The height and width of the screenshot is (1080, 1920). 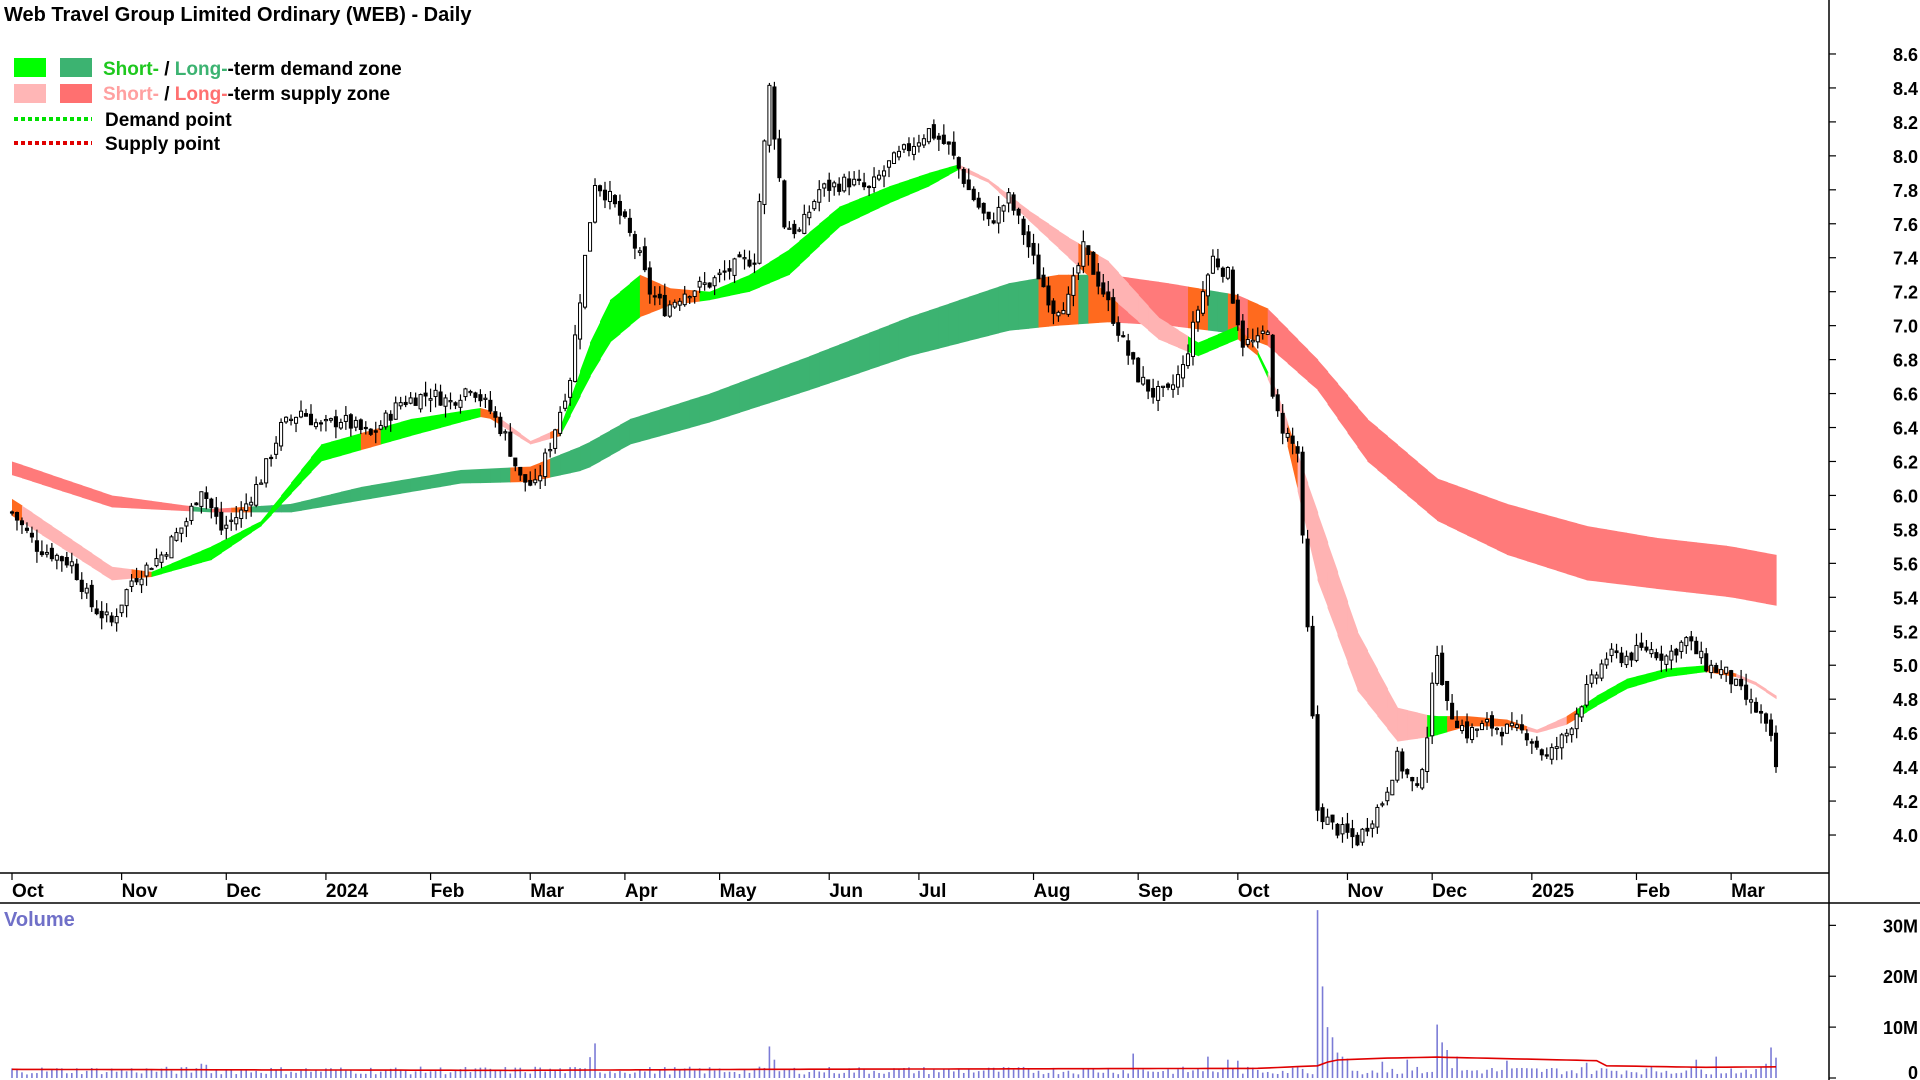 I want to click on y-tick-label: 5.2, so click(x=1905, y=632).